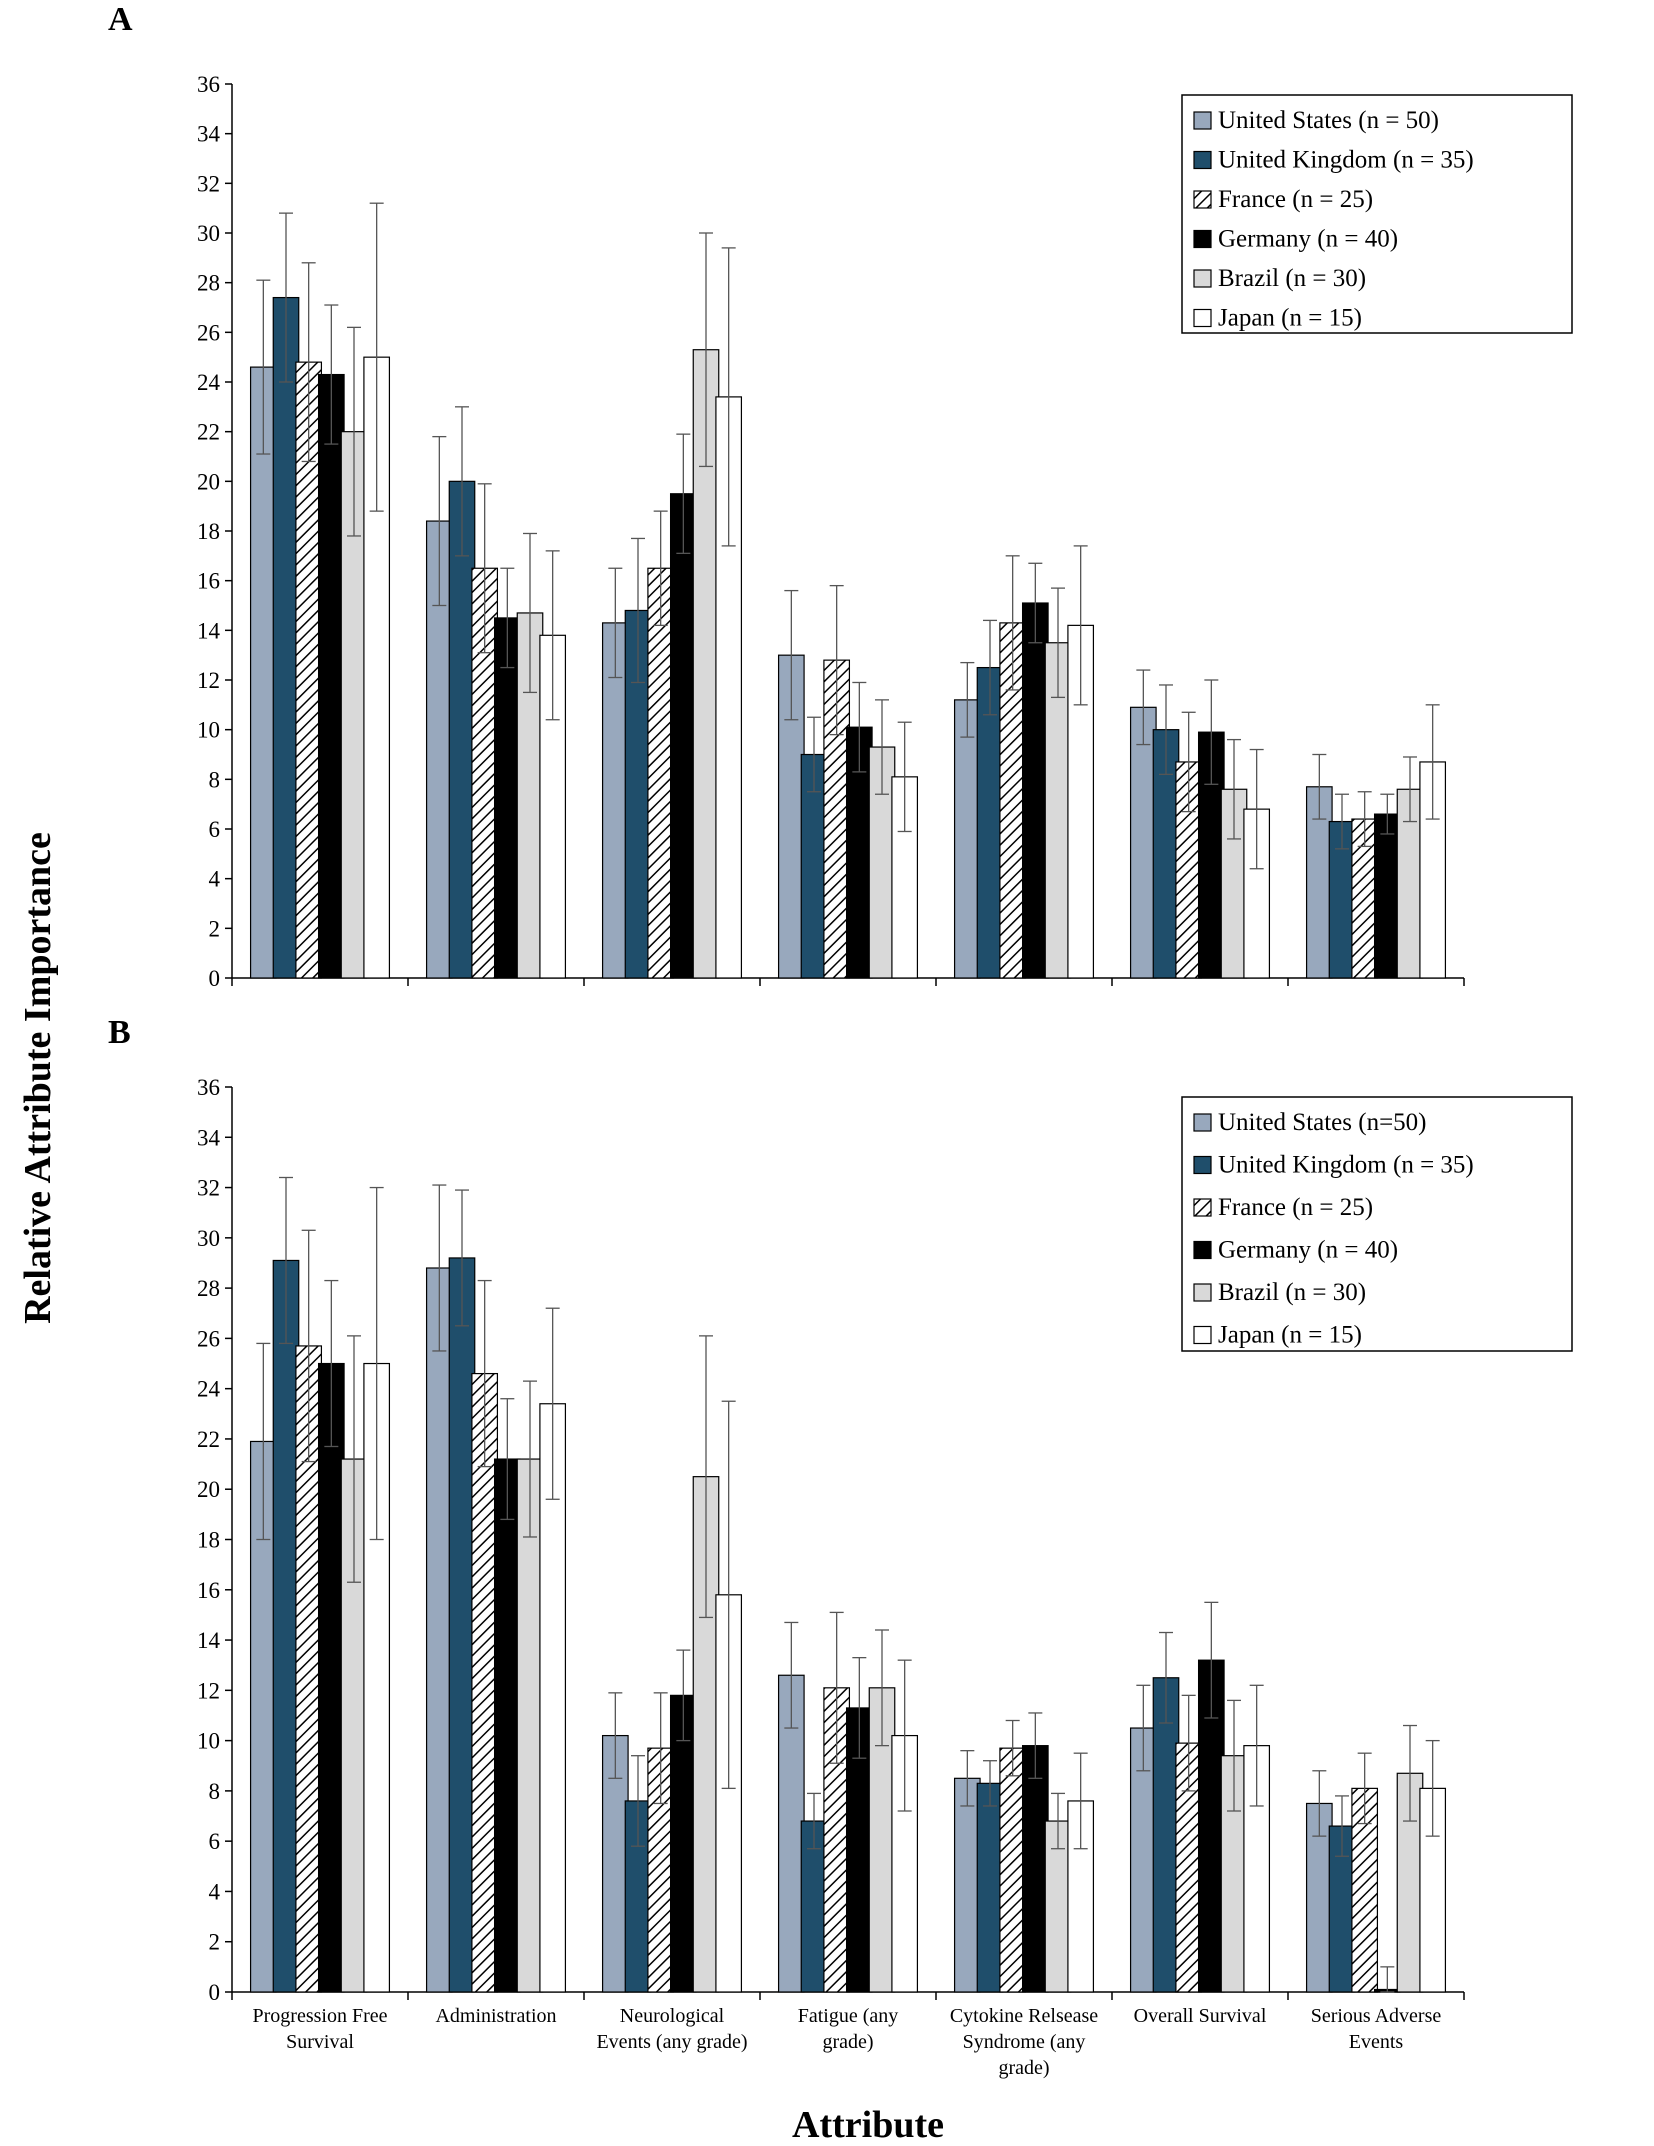  What do you see at coordinates (208, 332) in the screenshot?
I see `y-tick-label: 26` at bounding box center [208, 332].